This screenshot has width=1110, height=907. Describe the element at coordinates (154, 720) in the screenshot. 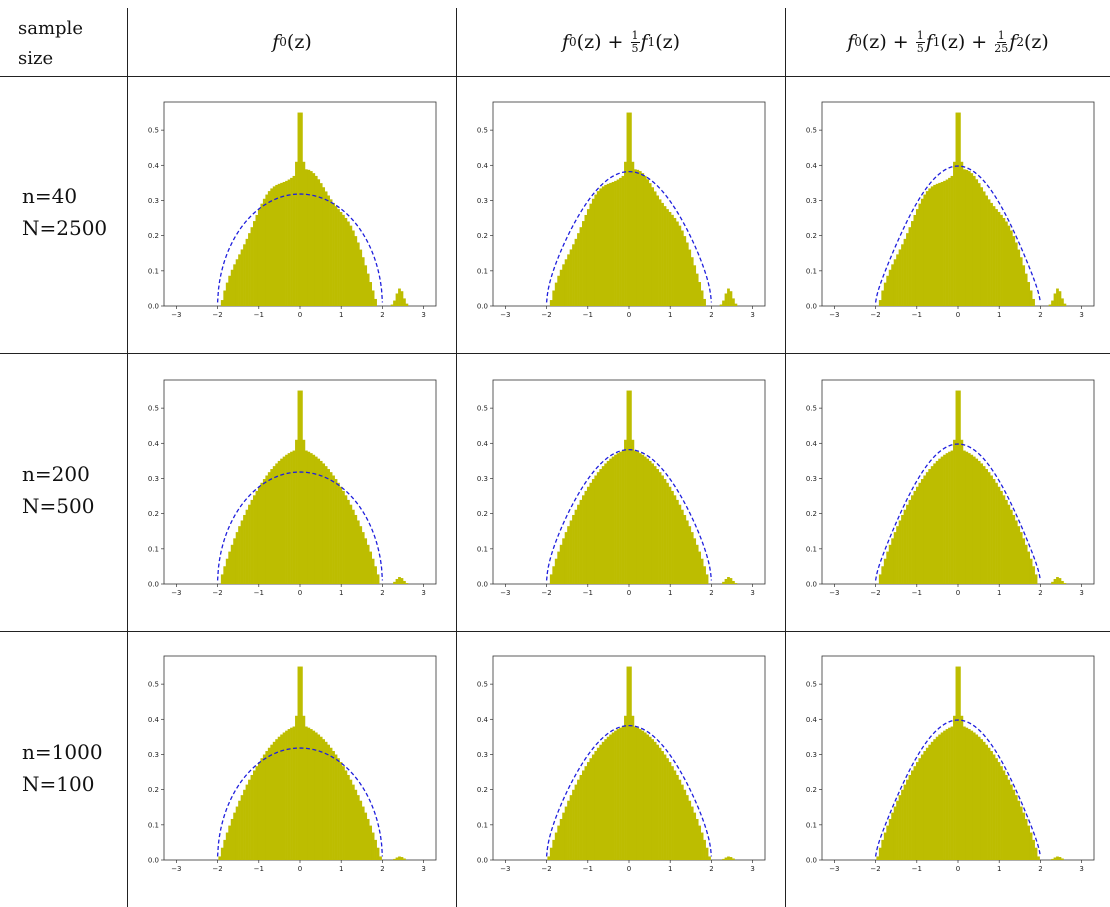

I see `y-tick-label: 0.4` at that location.